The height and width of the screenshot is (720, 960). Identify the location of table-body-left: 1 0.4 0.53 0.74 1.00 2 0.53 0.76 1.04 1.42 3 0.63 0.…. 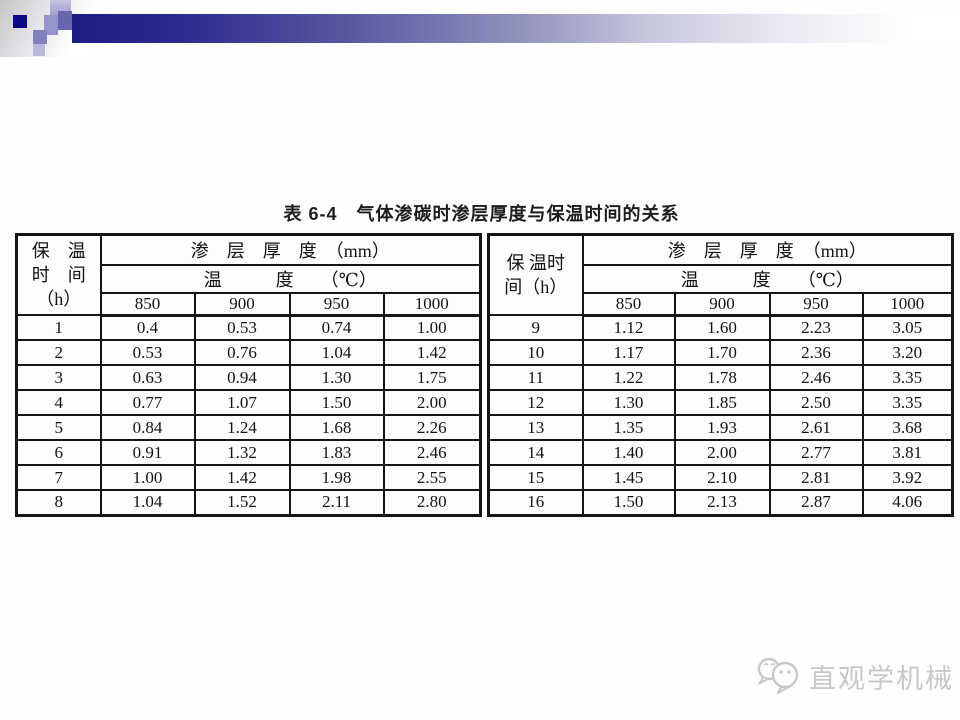
(248, 415).